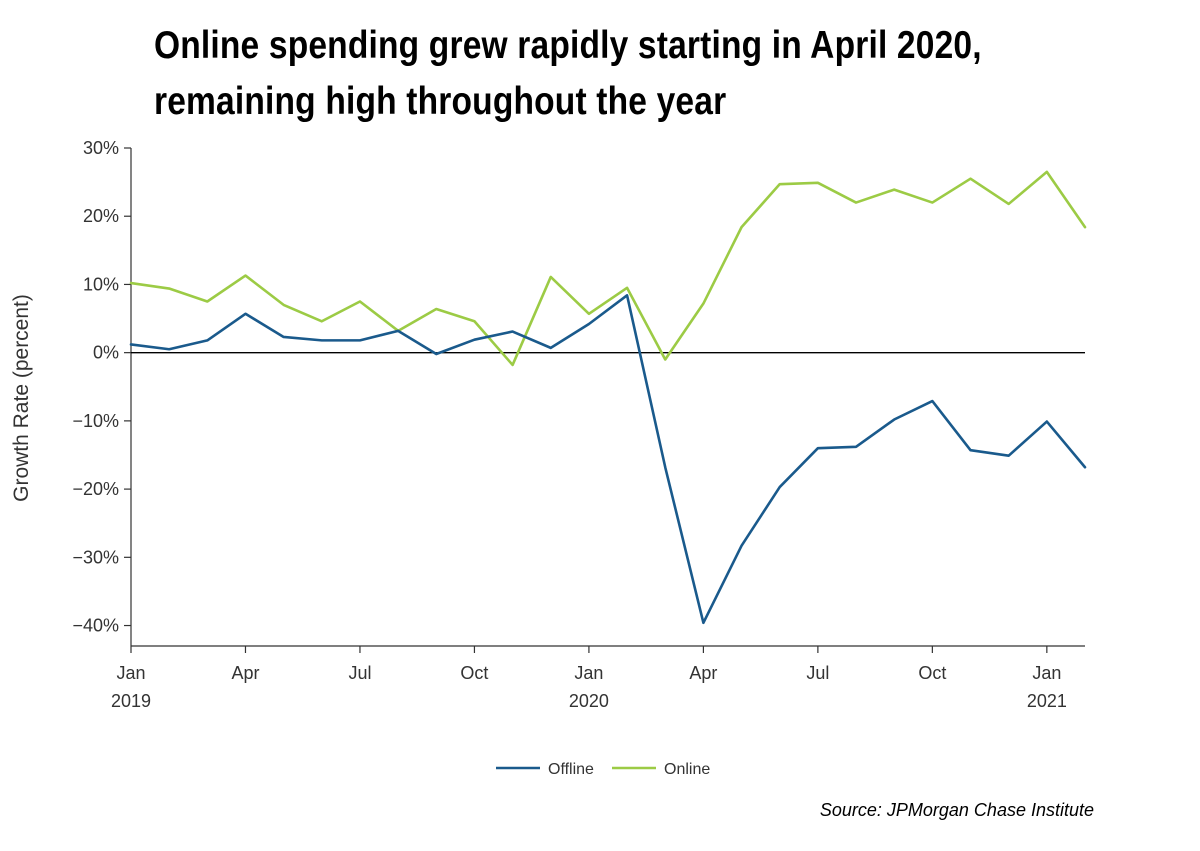  Describe the element at coordinates (95, 489) in the screenshot. I see `y-tick-label: −20%` at that location.